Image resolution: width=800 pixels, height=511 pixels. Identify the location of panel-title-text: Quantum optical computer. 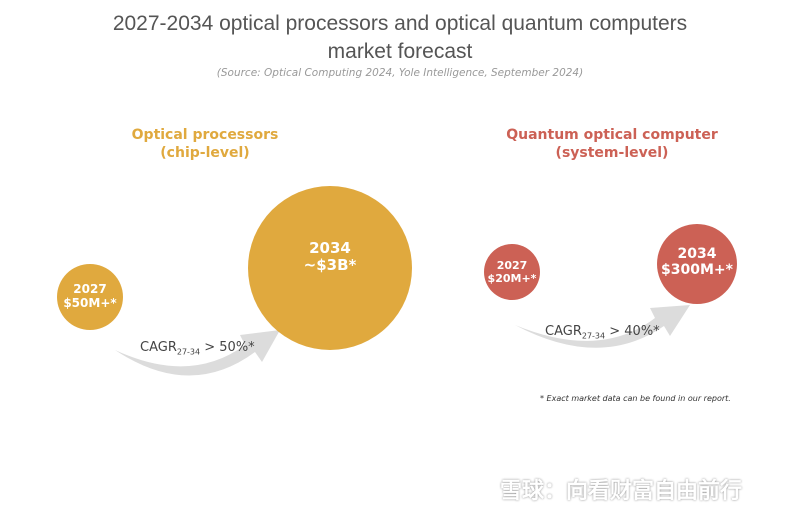
(612, 135).